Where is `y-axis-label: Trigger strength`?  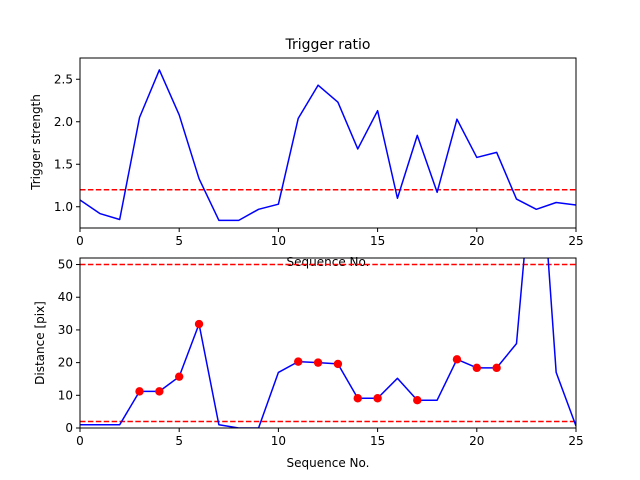
y-axis-label: Trigger strength is located at coordinates (36, 142).